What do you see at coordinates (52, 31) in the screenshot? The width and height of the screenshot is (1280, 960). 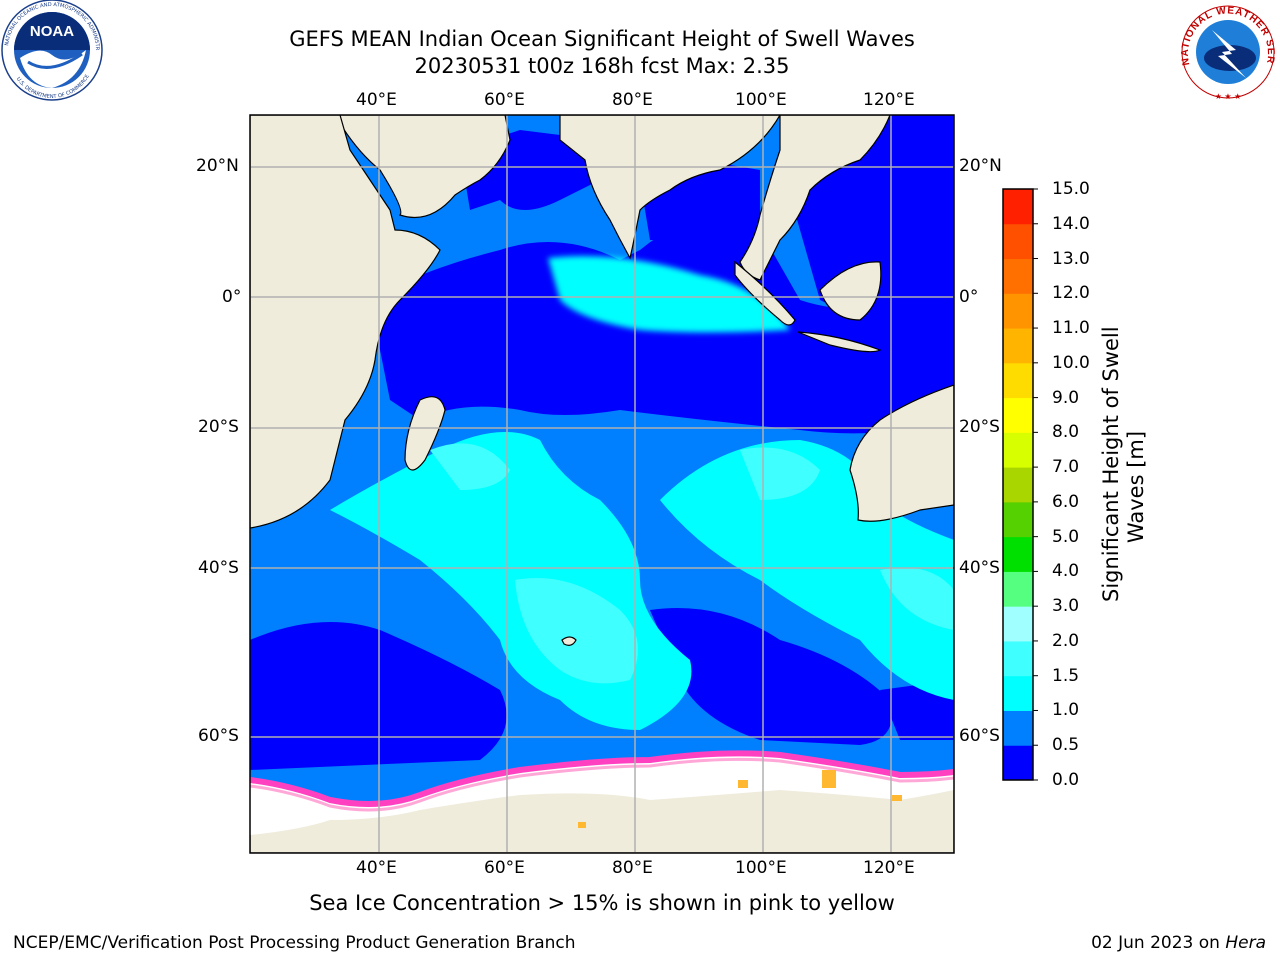 I see `noaa-logo-text: NOAA` at bounding box center [52, 31].